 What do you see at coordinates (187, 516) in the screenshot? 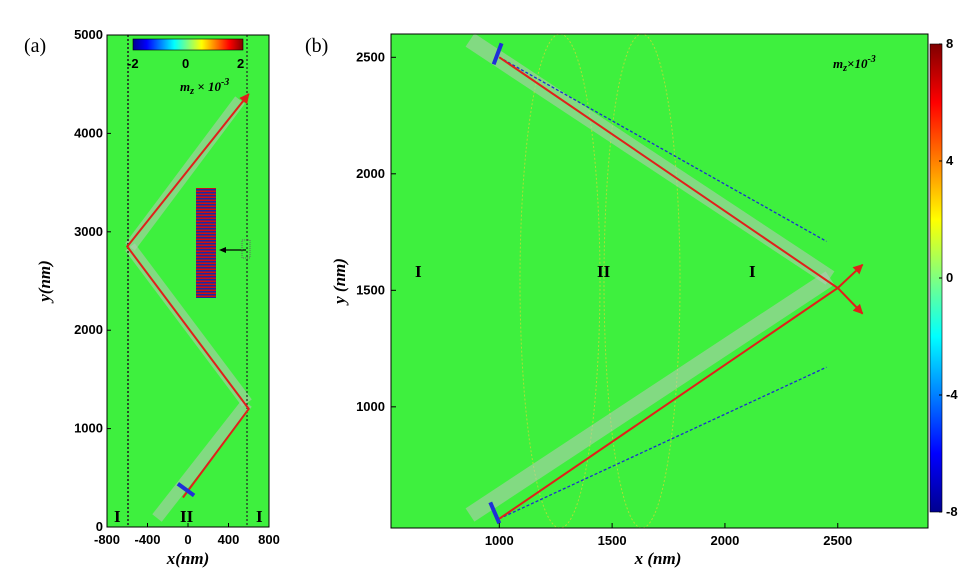
I see `panel-a-region-2: II` at bounding box center [187, 516].